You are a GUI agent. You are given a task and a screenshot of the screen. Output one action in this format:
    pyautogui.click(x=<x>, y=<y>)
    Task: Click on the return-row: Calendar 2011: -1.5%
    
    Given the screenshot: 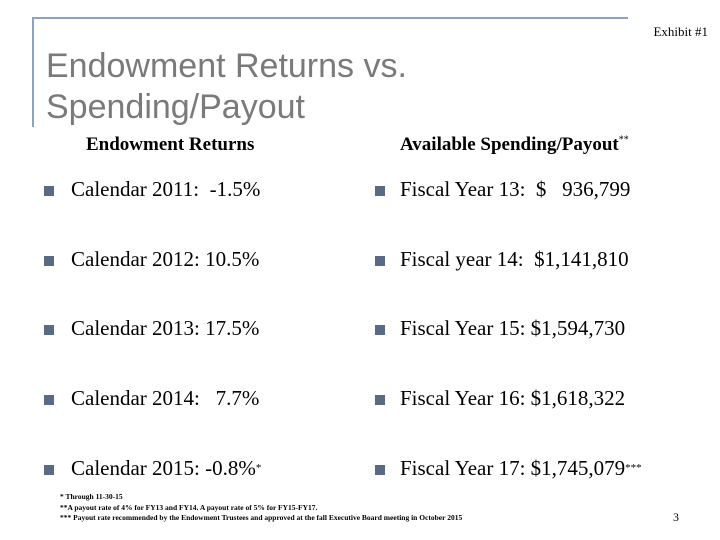 What is the action you would take?
    pyautogui.click(x=165, y=189)
    